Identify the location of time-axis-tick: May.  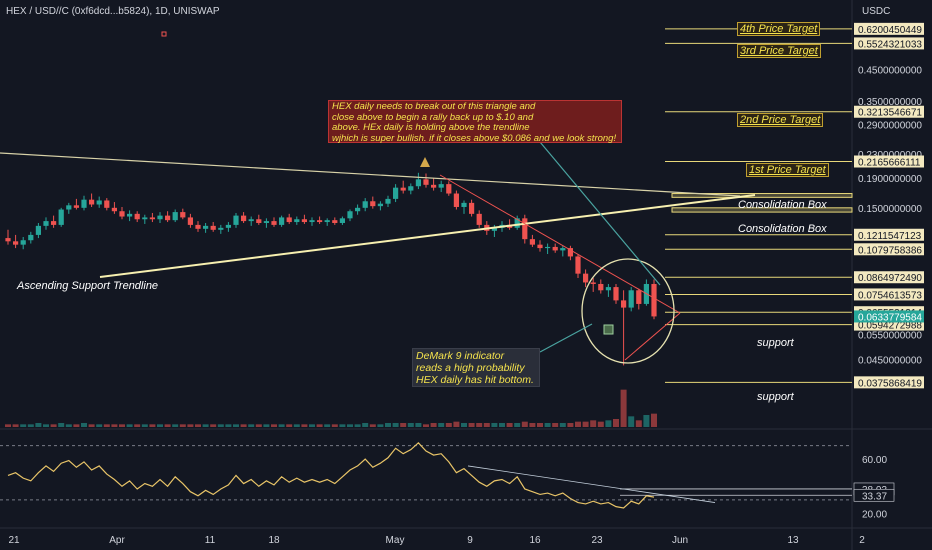
(395, 540).